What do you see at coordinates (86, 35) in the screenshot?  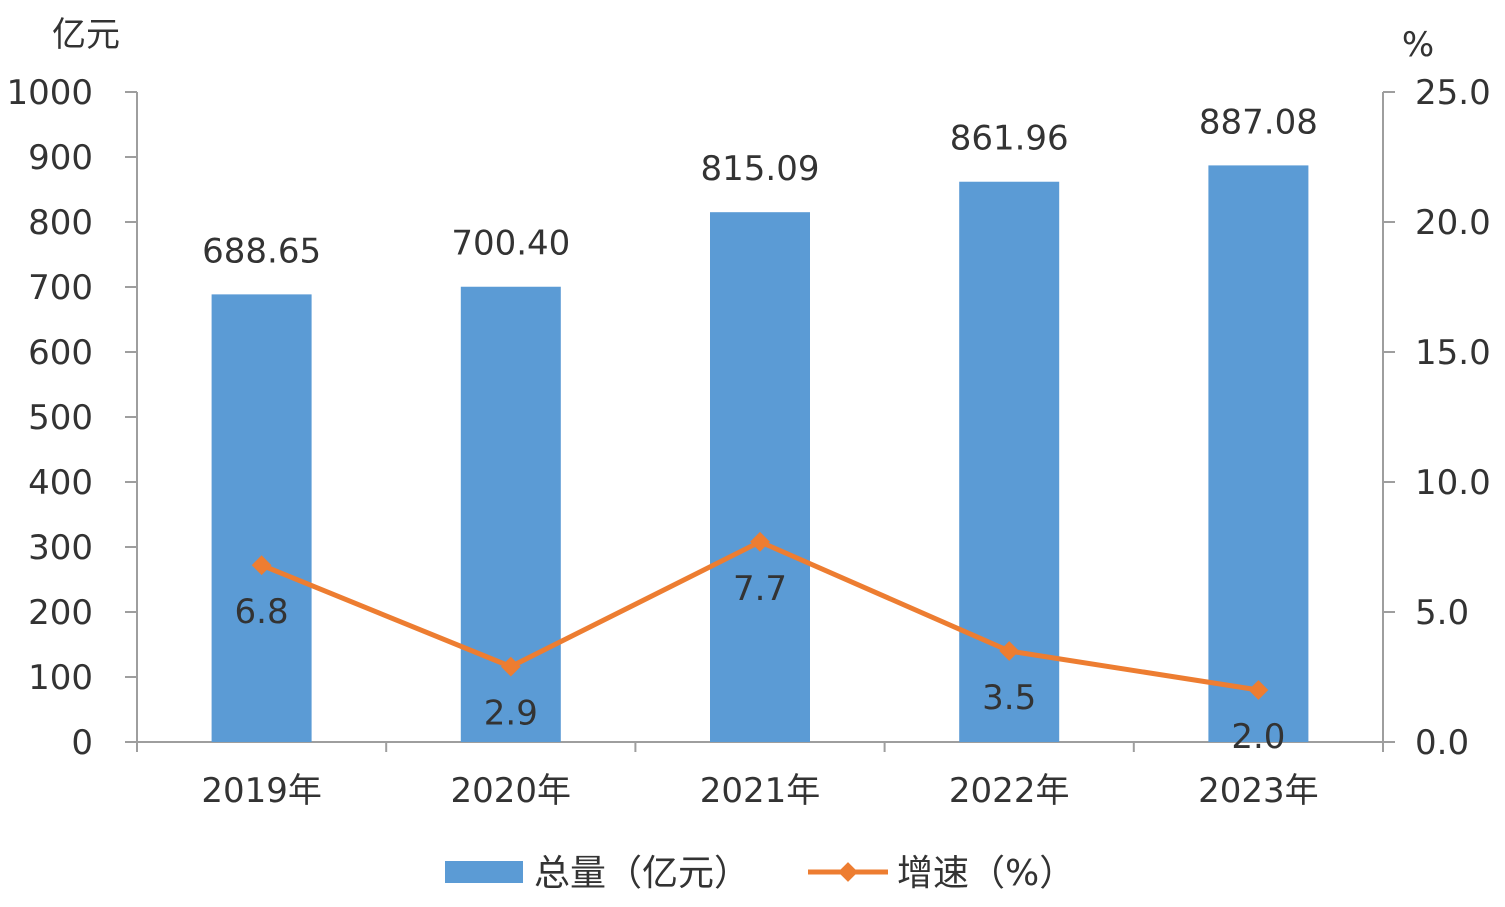 I see `left-axis-unit: 亿元` at bounding box center [86, 35].